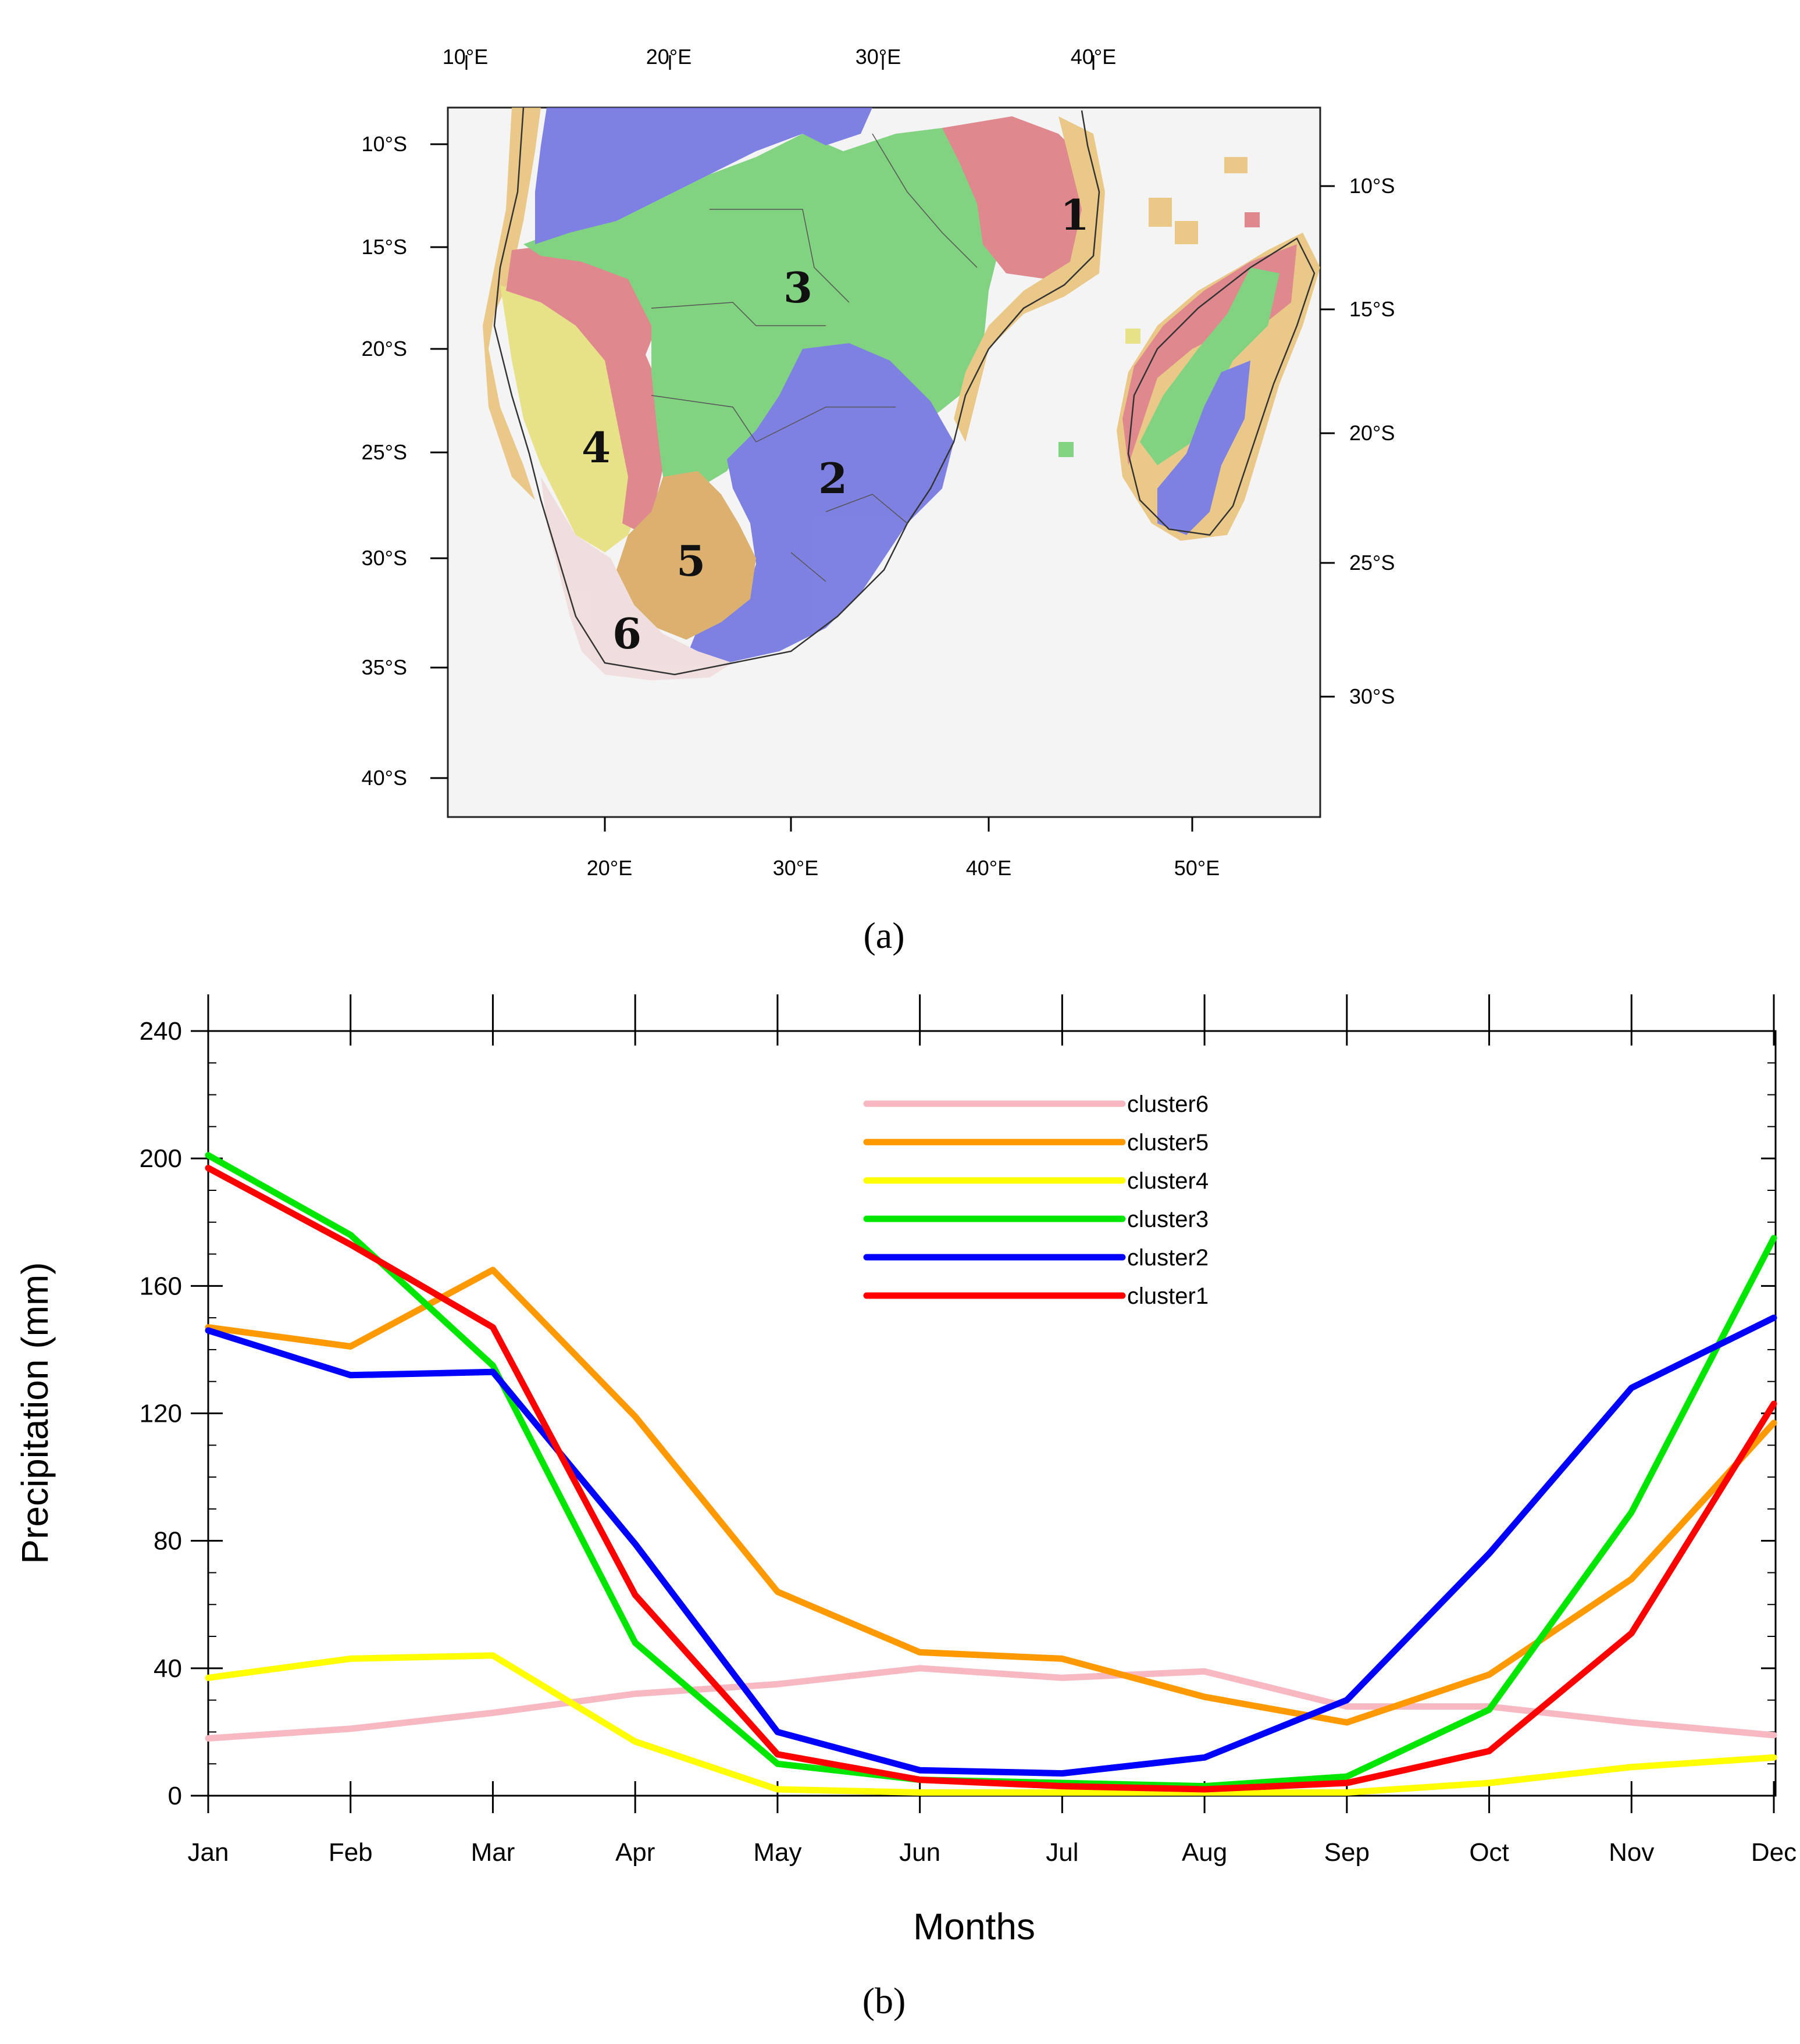 The width and height of the screenshot is (1800, 2044). Describe the element at coordinates (1347, 1852) in the screenshot. I see `x-tick-label: Sep` at that location.